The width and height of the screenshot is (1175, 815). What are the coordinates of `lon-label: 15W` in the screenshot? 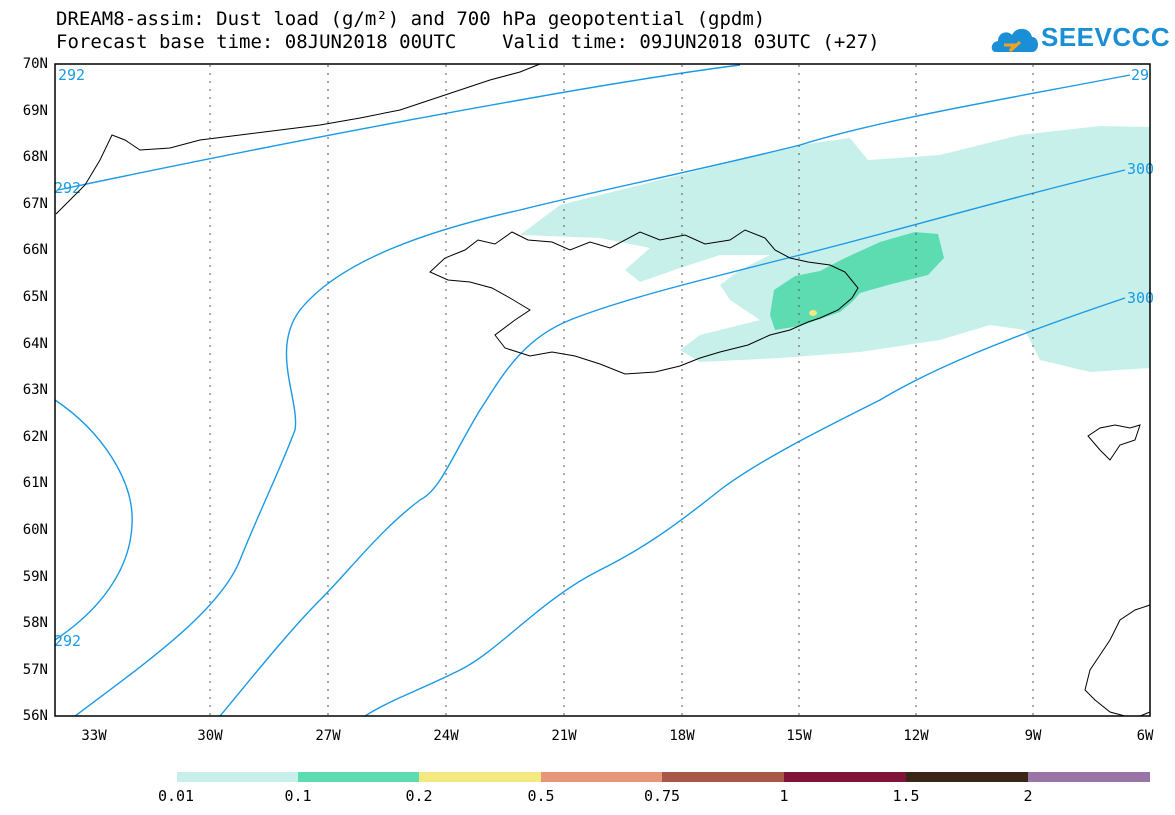 It's located at (799, 736).